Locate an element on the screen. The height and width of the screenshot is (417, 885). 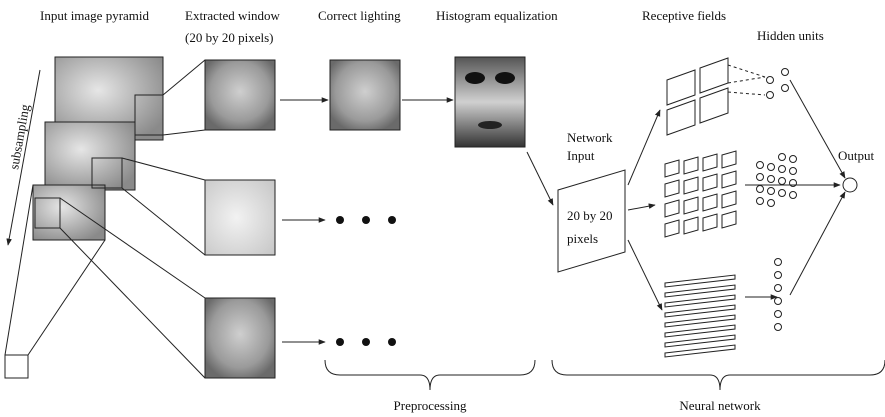
label: Neural network is located at coordinates (720, 405).